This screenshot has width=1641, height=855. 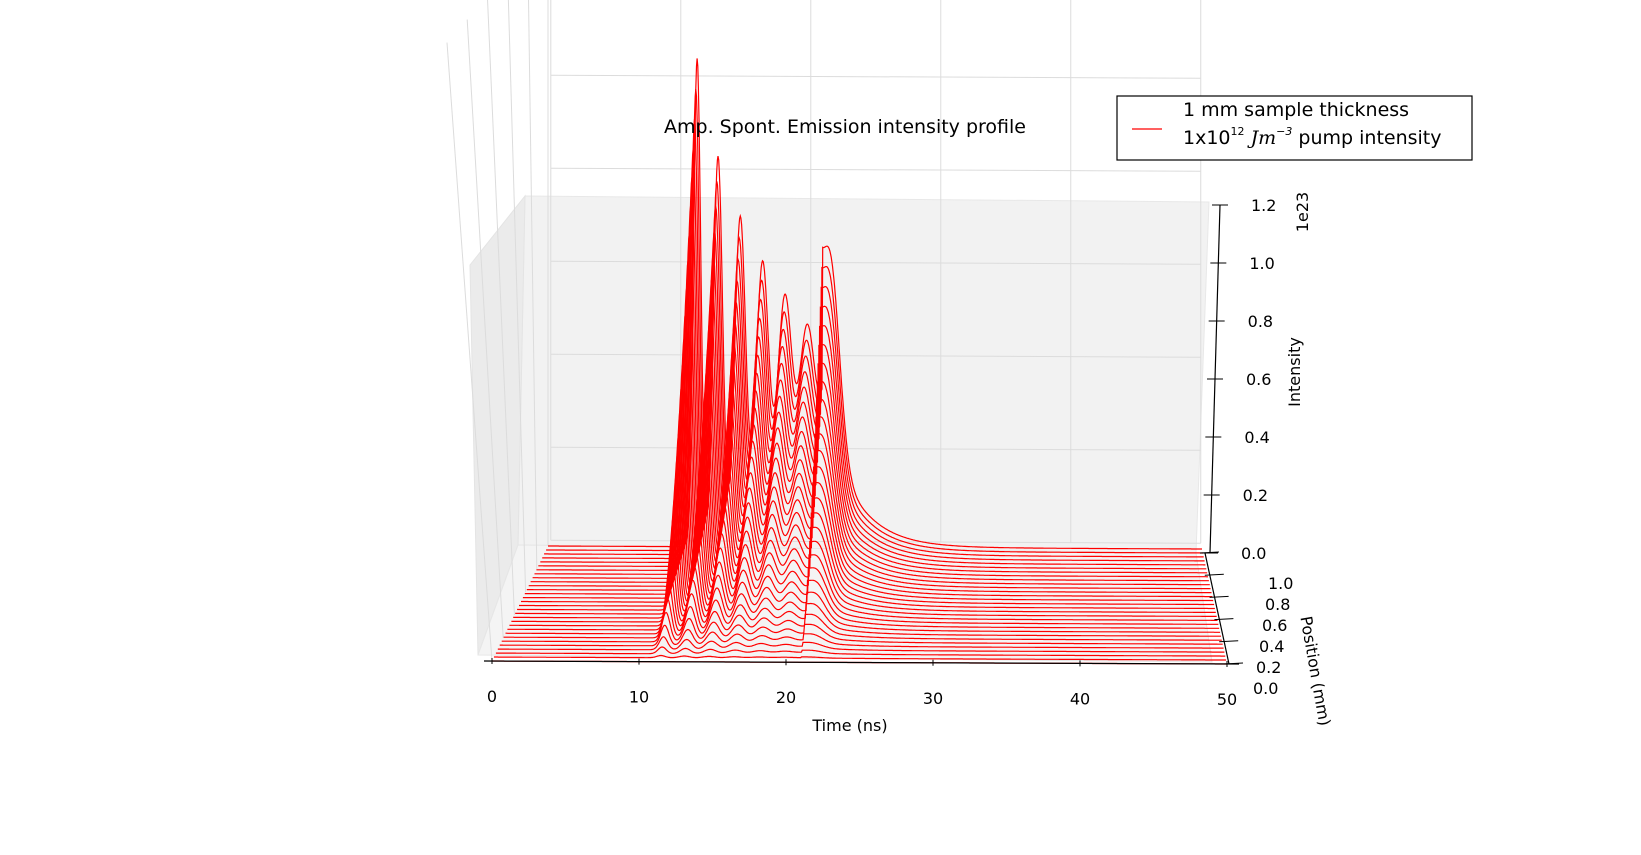 What do you see at coordinates (1274, 625) in the screenshot?
I see `y-tick-label: 0.6` at bounding box center [1274, 625].